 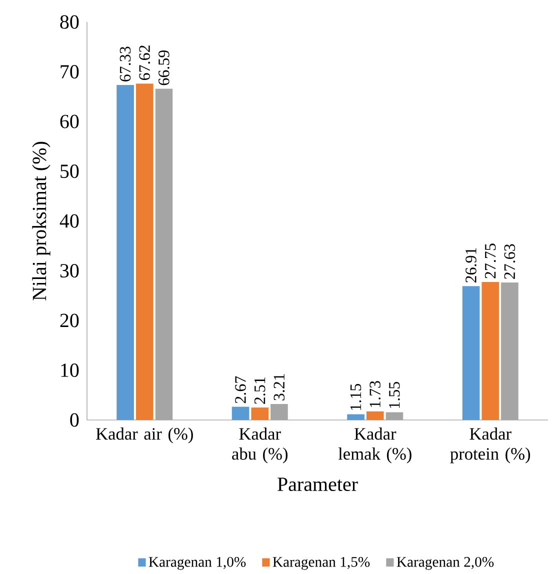 I want to click on y-tick-label: 40, so click(x=69, y=221).